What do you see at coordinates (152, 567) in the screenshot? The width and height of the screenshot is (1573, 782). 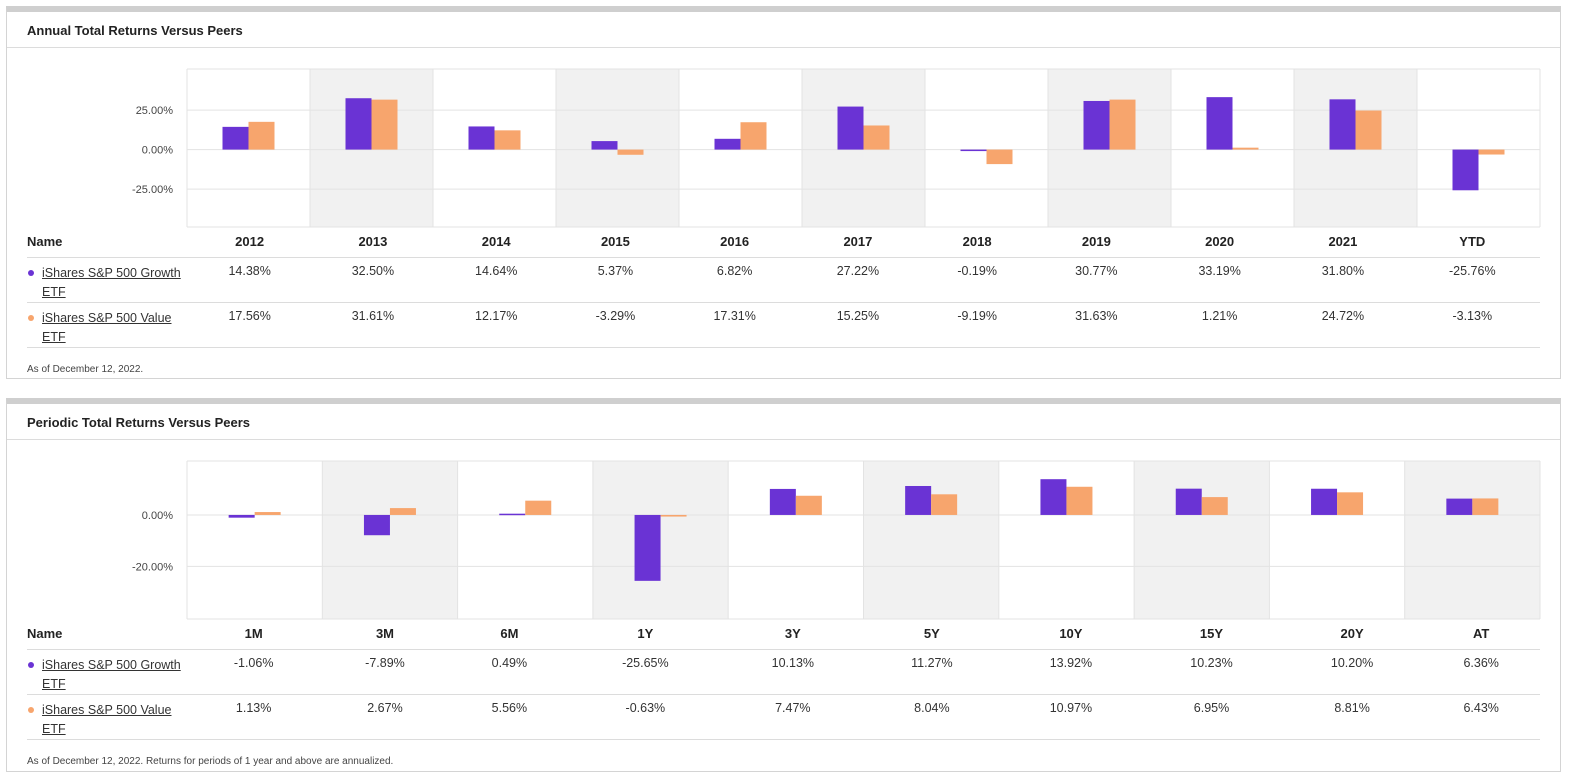 I see `y-tick-label: -20.00%` at bounding box center [152, 567].